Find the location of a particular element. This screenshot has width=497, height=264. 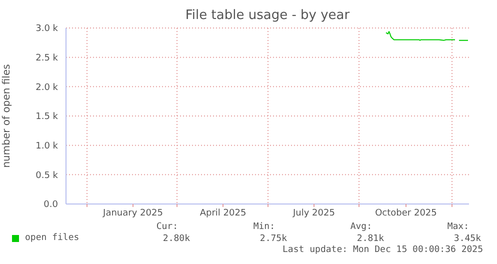

text: 3.45k is located at coordinates (466, 239).